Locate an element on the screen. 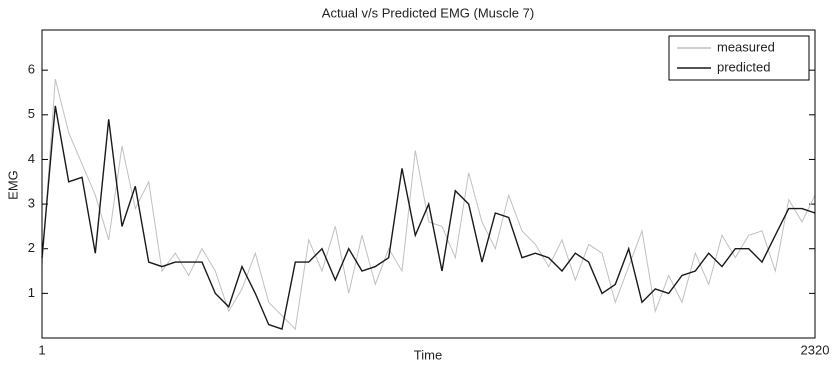  legend-label: measured is located at coordinates (746, 46).